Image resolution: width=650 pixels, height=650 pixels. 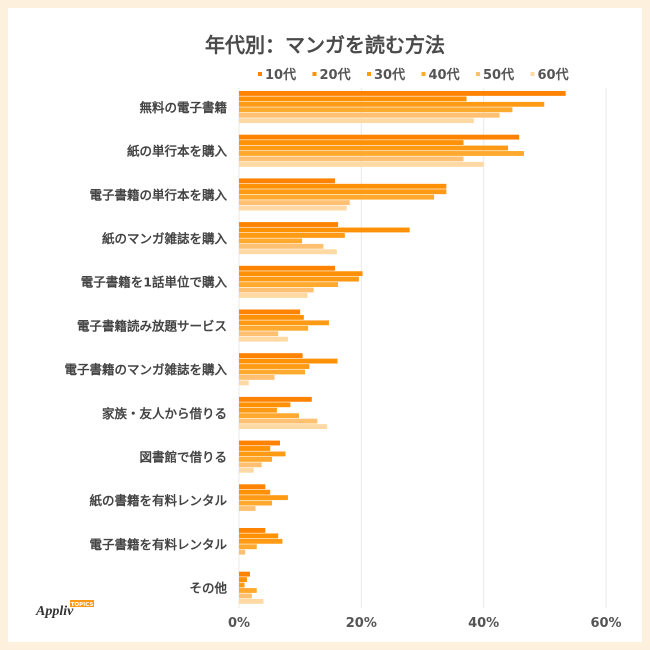 I want to click on category-label: 家族・友人から借りる, so click(x=164, y=413).